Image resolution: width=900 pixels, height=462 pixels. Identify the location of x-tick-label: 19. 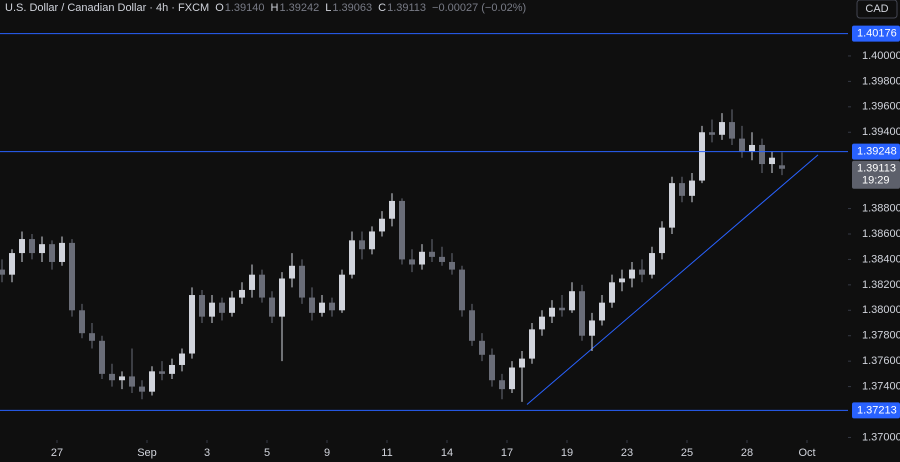
(567, 453).